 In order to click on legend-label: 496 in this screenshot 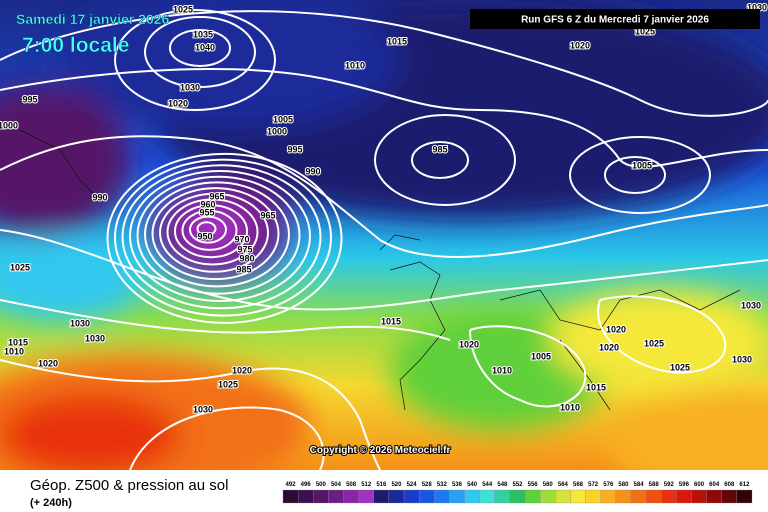, I will do `click(306, 485)`.